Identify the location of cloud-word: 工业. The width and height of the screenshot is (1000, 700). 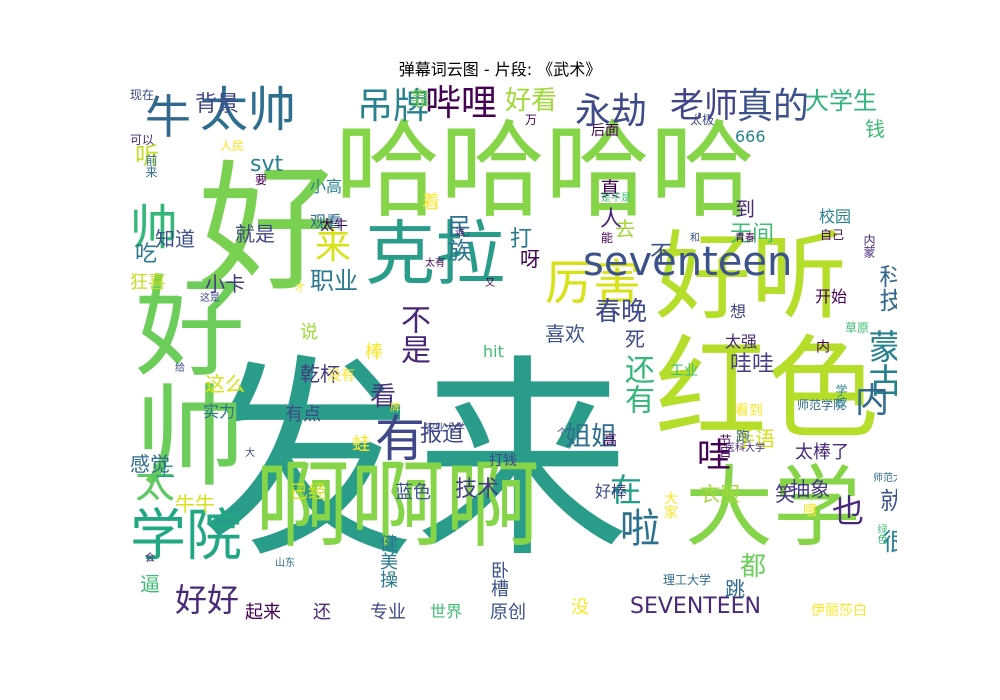
(684, 371).